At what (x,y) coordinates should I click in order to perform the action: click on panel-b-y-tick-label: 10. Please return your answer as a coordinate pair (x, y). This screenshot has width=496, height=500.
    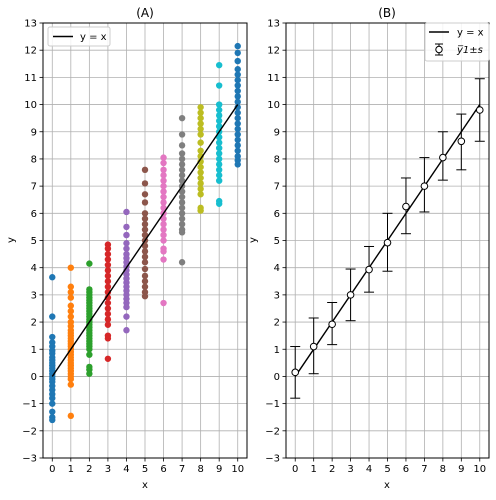
    Looking at the image, I should click on (273, 105).